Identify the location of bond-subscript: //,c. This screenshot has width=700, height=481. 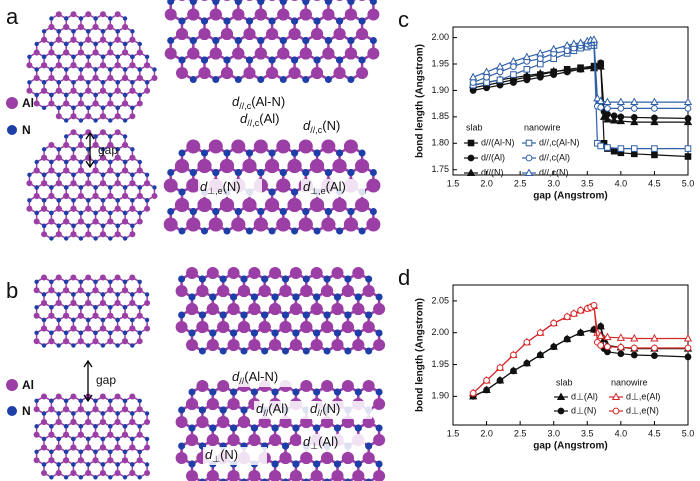
(253, 123).